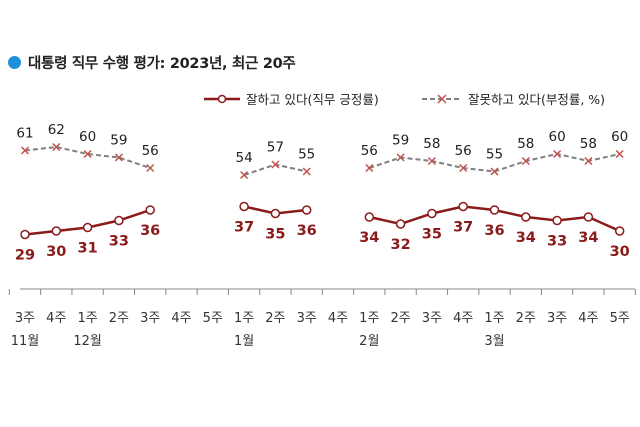 This screenshot has height=427, width=640. I want to click on month-label: 1월, so click(244, 341).